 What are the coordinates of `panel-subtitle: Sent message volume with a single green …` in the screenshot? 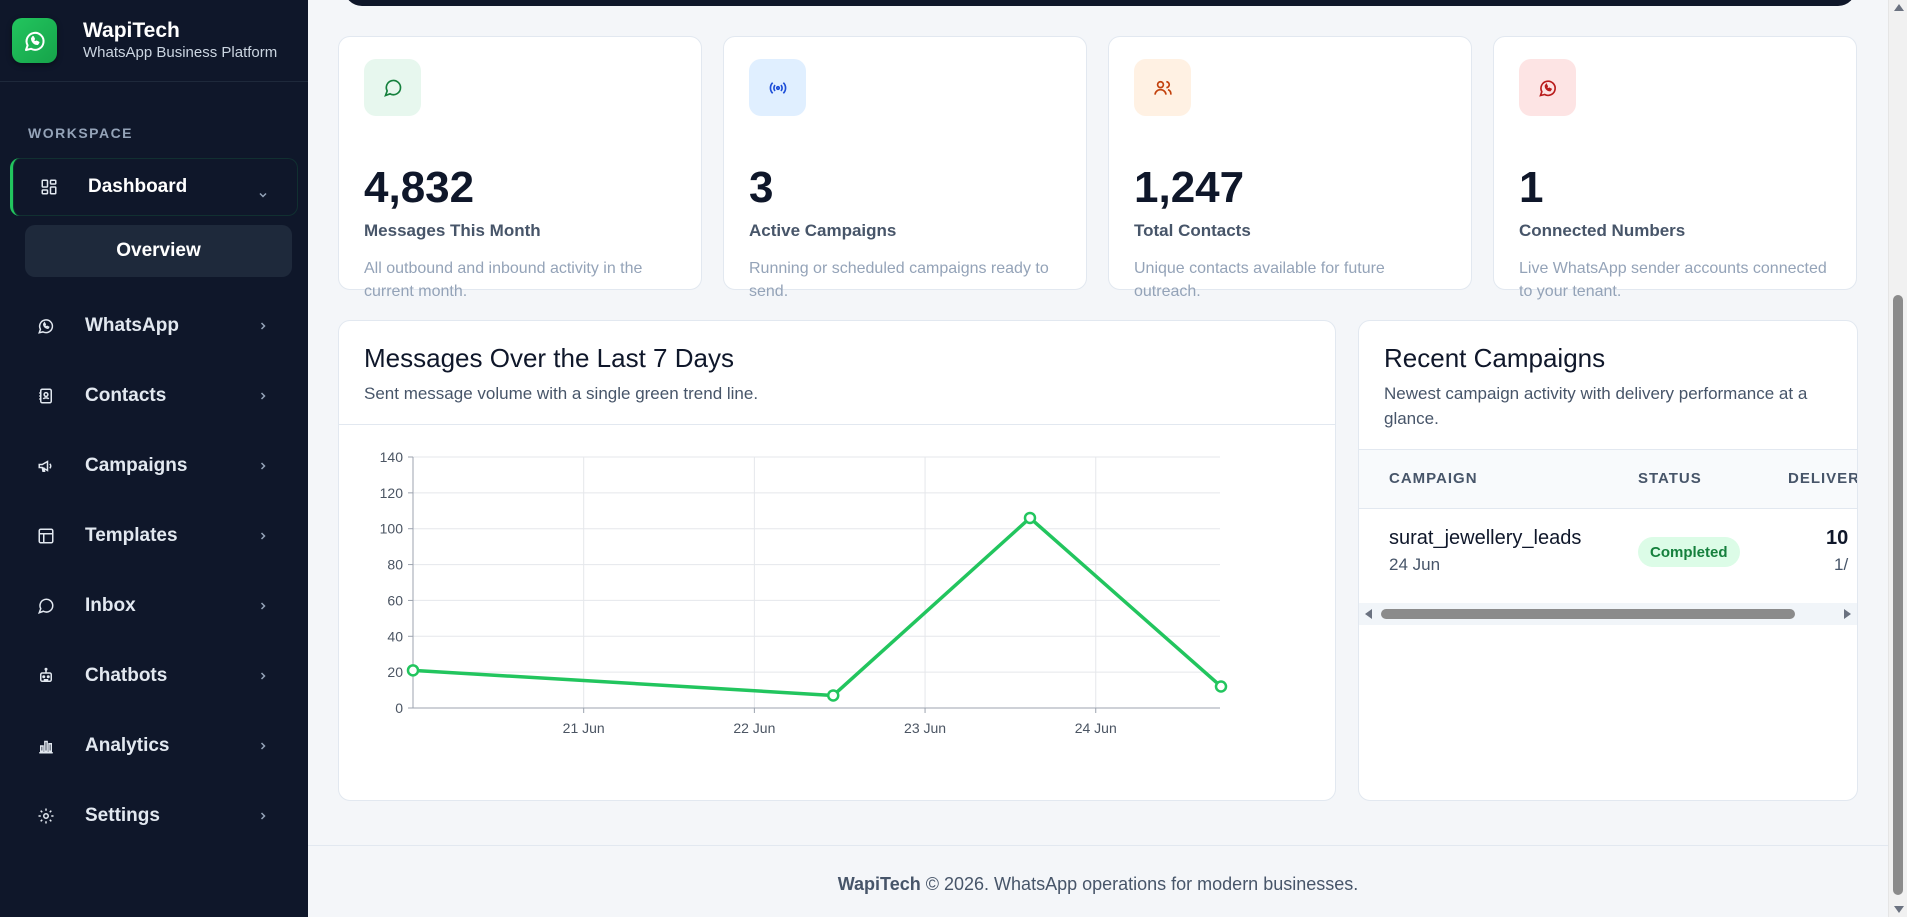 It's located at (561, 393).